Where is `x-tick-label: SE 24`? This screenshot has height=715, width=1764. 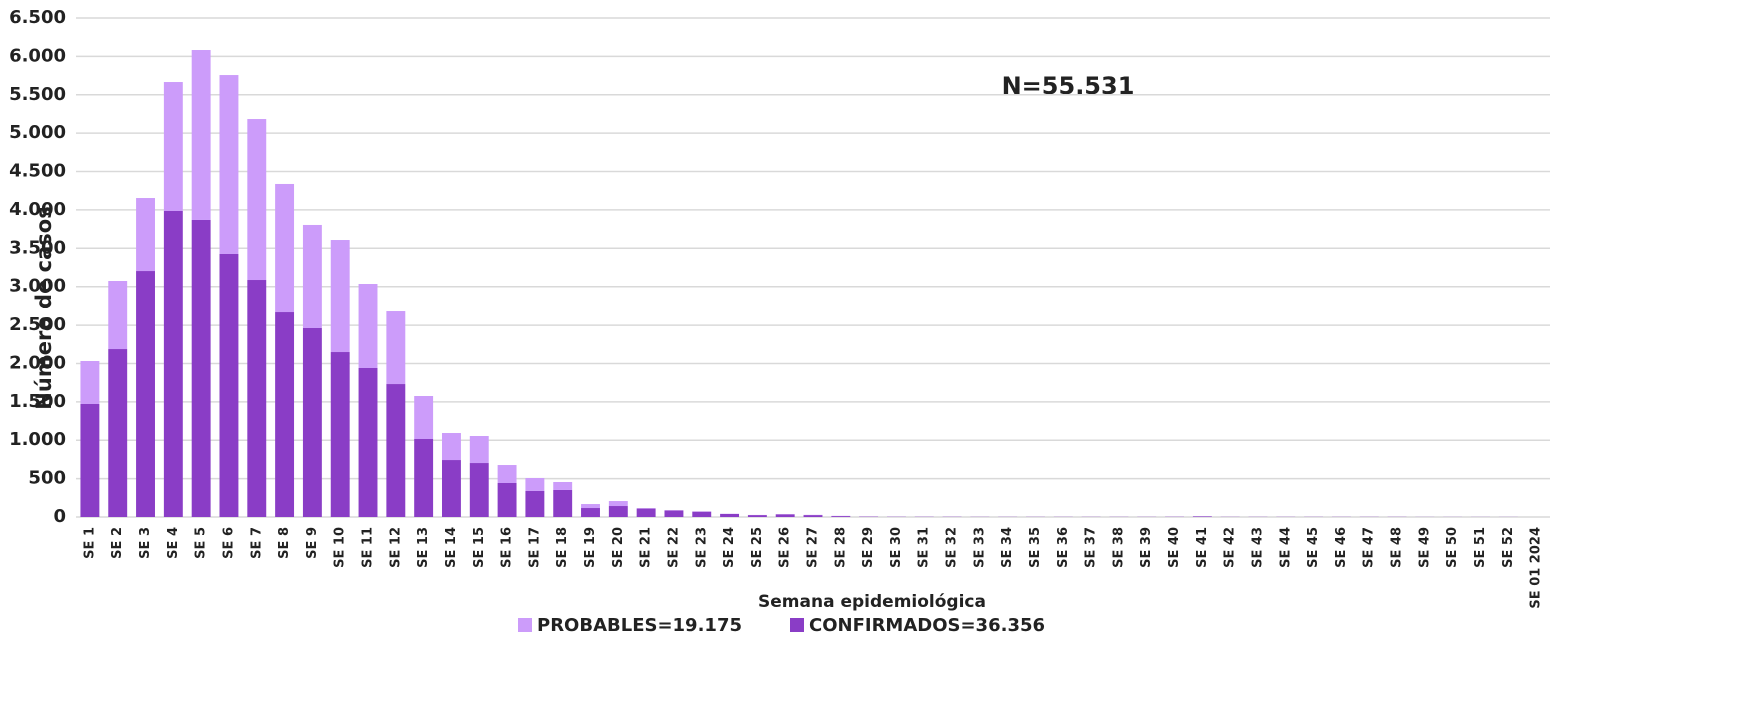
x-tick-label: SE 24 is located at coordinates (729, 547).